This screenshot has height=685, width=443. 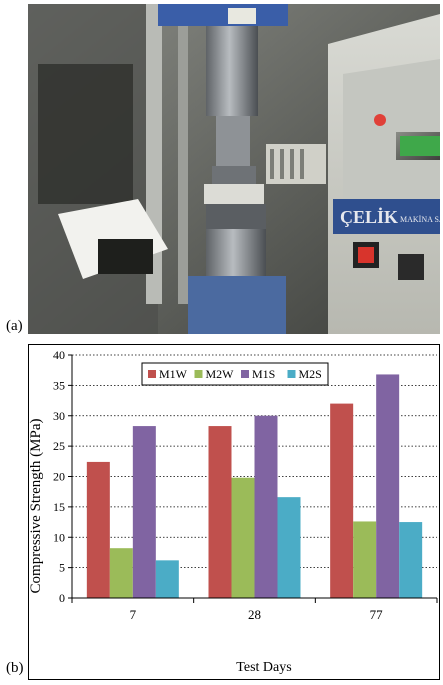 What do you see at coordinates (198, 374) in the screenshot?
I see `legend-swatch-m2w` at bounding box center [198, 374].